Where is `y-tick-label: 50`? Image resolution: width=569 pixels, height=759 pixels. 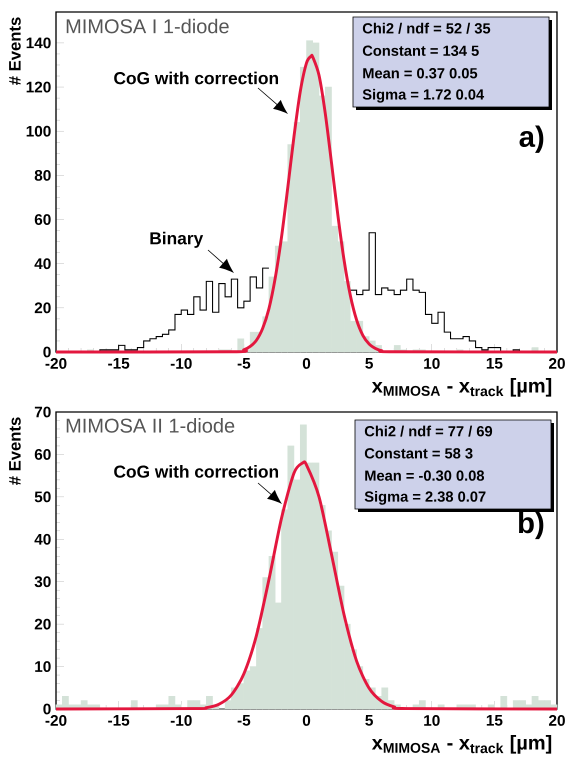
y-tick-label: 50 is located at coordinates (42, 496).